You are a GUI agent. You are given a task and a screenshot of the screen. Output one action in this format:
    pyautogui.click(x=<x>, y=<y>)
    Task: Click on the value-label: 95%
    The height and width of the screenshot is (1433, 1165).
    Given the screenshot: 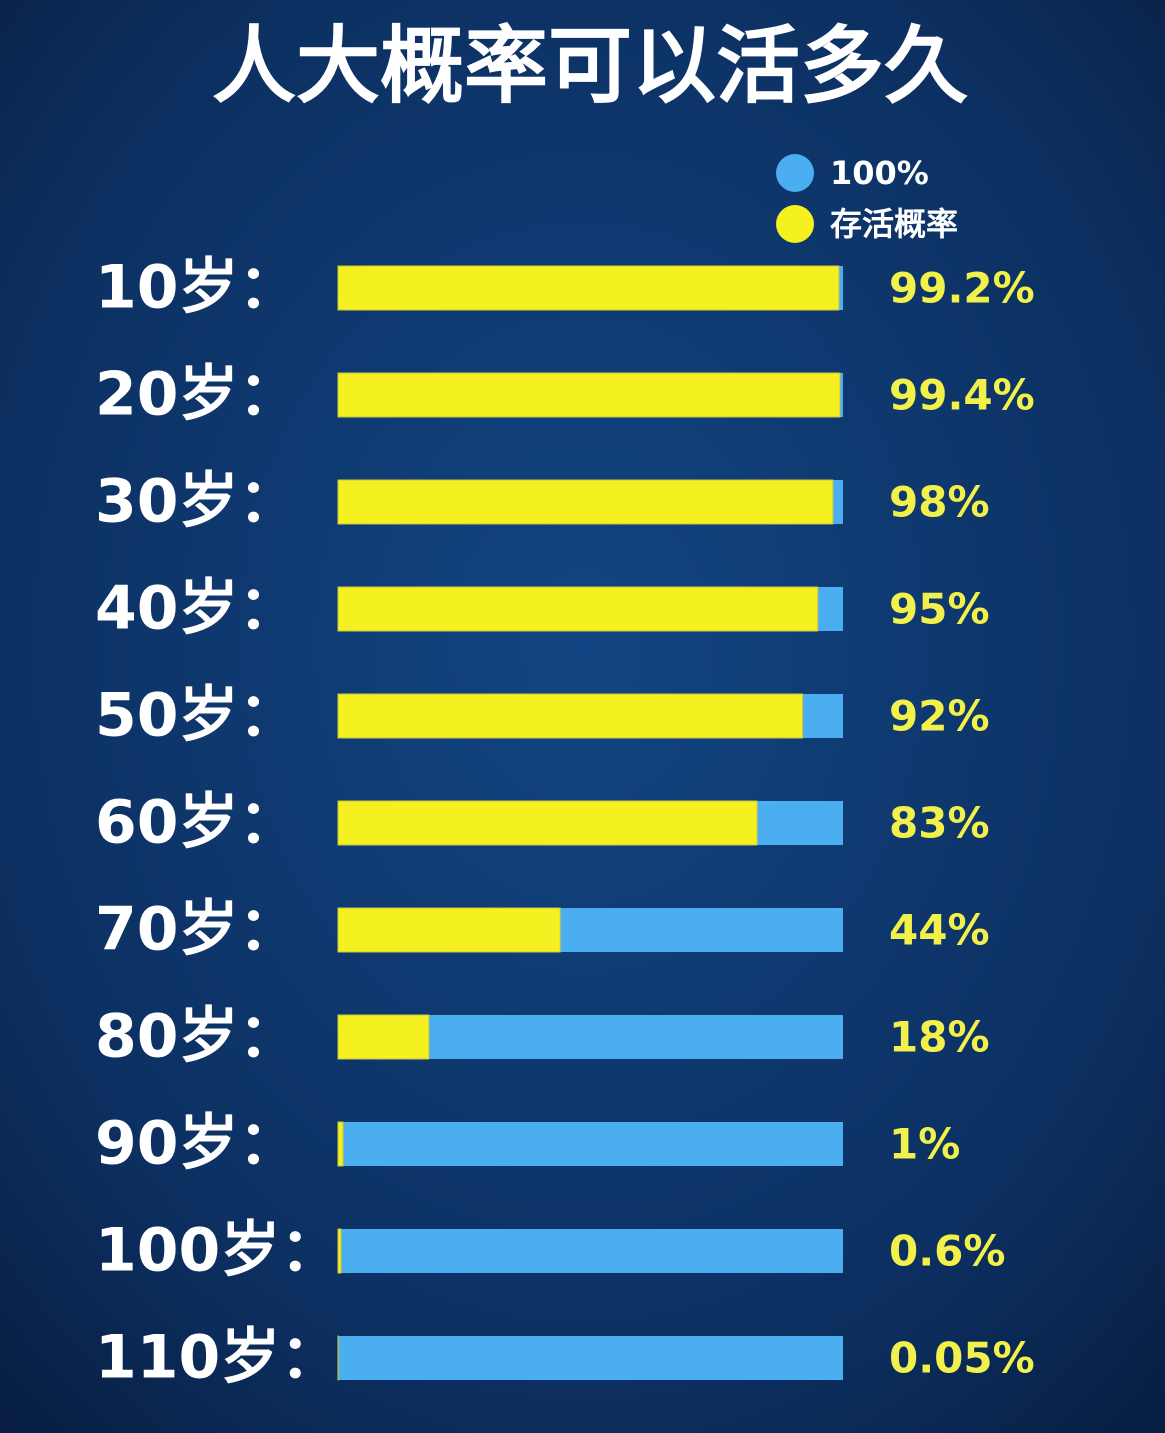 What is the action you would take?
    pyautogui.click(x=939, y=609)
    